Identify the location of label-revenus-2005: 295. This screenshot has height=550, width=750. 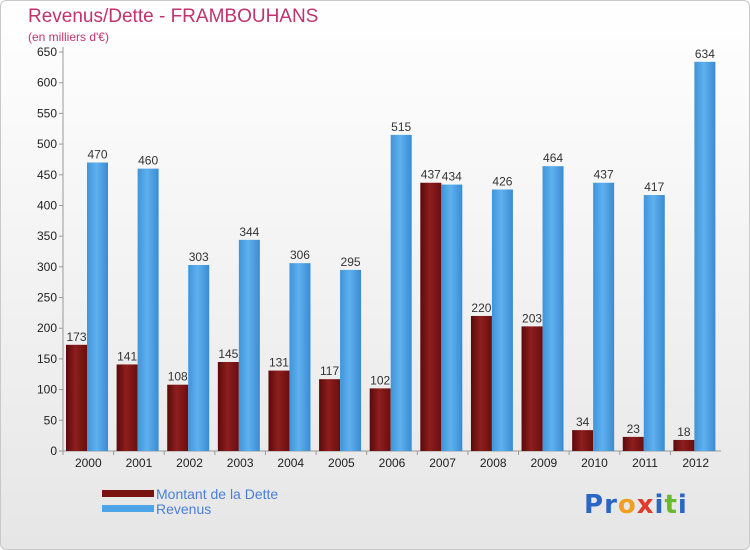
(351, 262).